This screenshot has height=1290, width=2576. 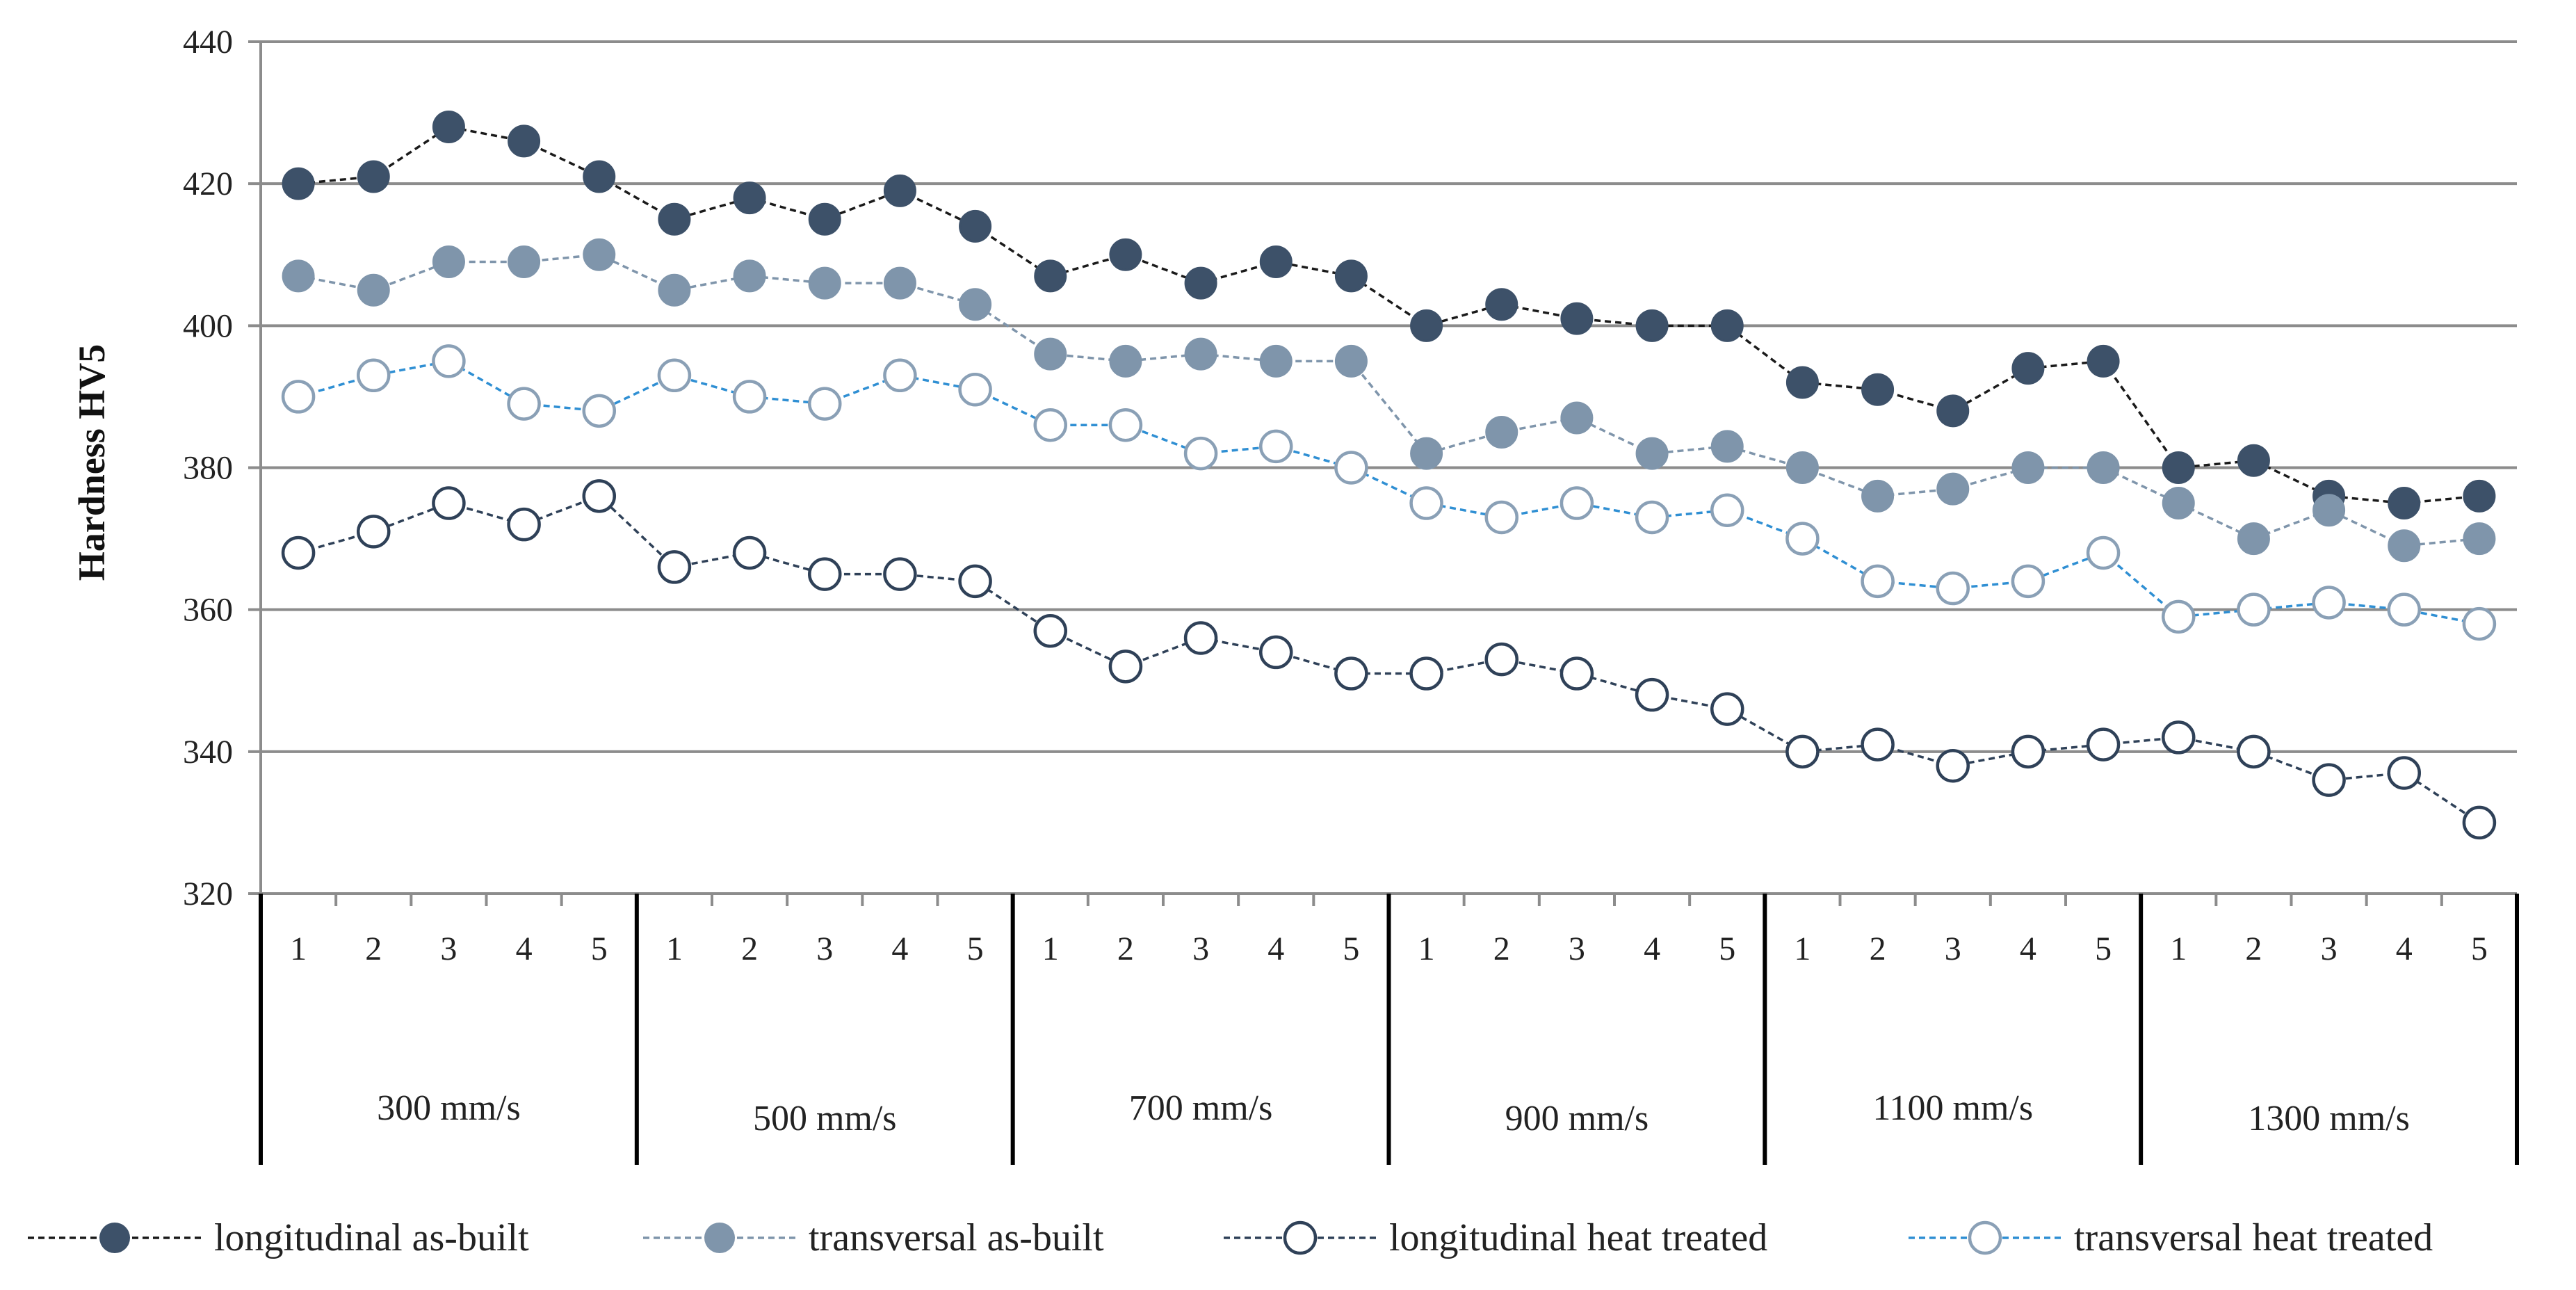 I want to click on group-label: 500 mm/s, so click(x=825, y=1118).